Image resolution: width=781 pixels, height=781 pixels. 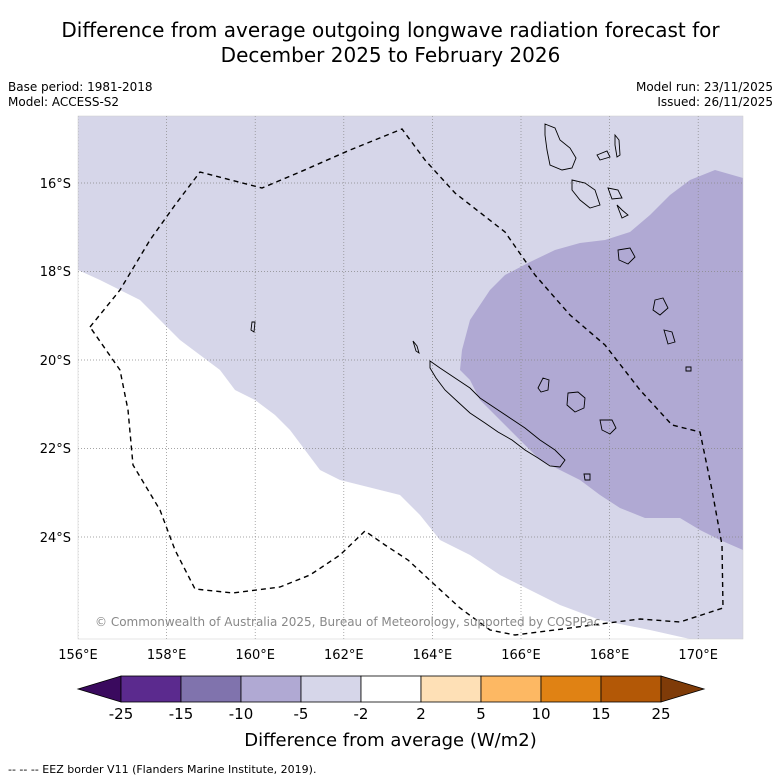 I want to click on new-caledonia-island, so click(x=497, y=414).